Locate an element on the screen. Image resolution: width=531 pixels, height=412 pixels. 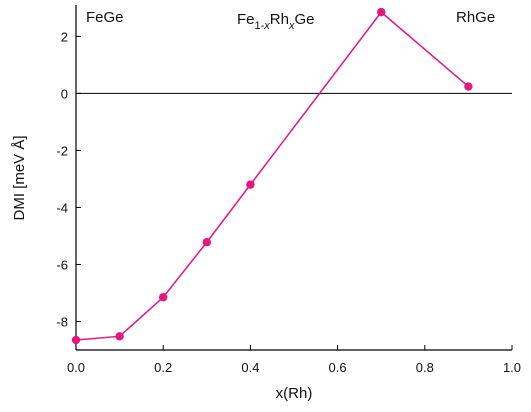
x-tick-label: 0.2 is located at coordinates (163, 367).